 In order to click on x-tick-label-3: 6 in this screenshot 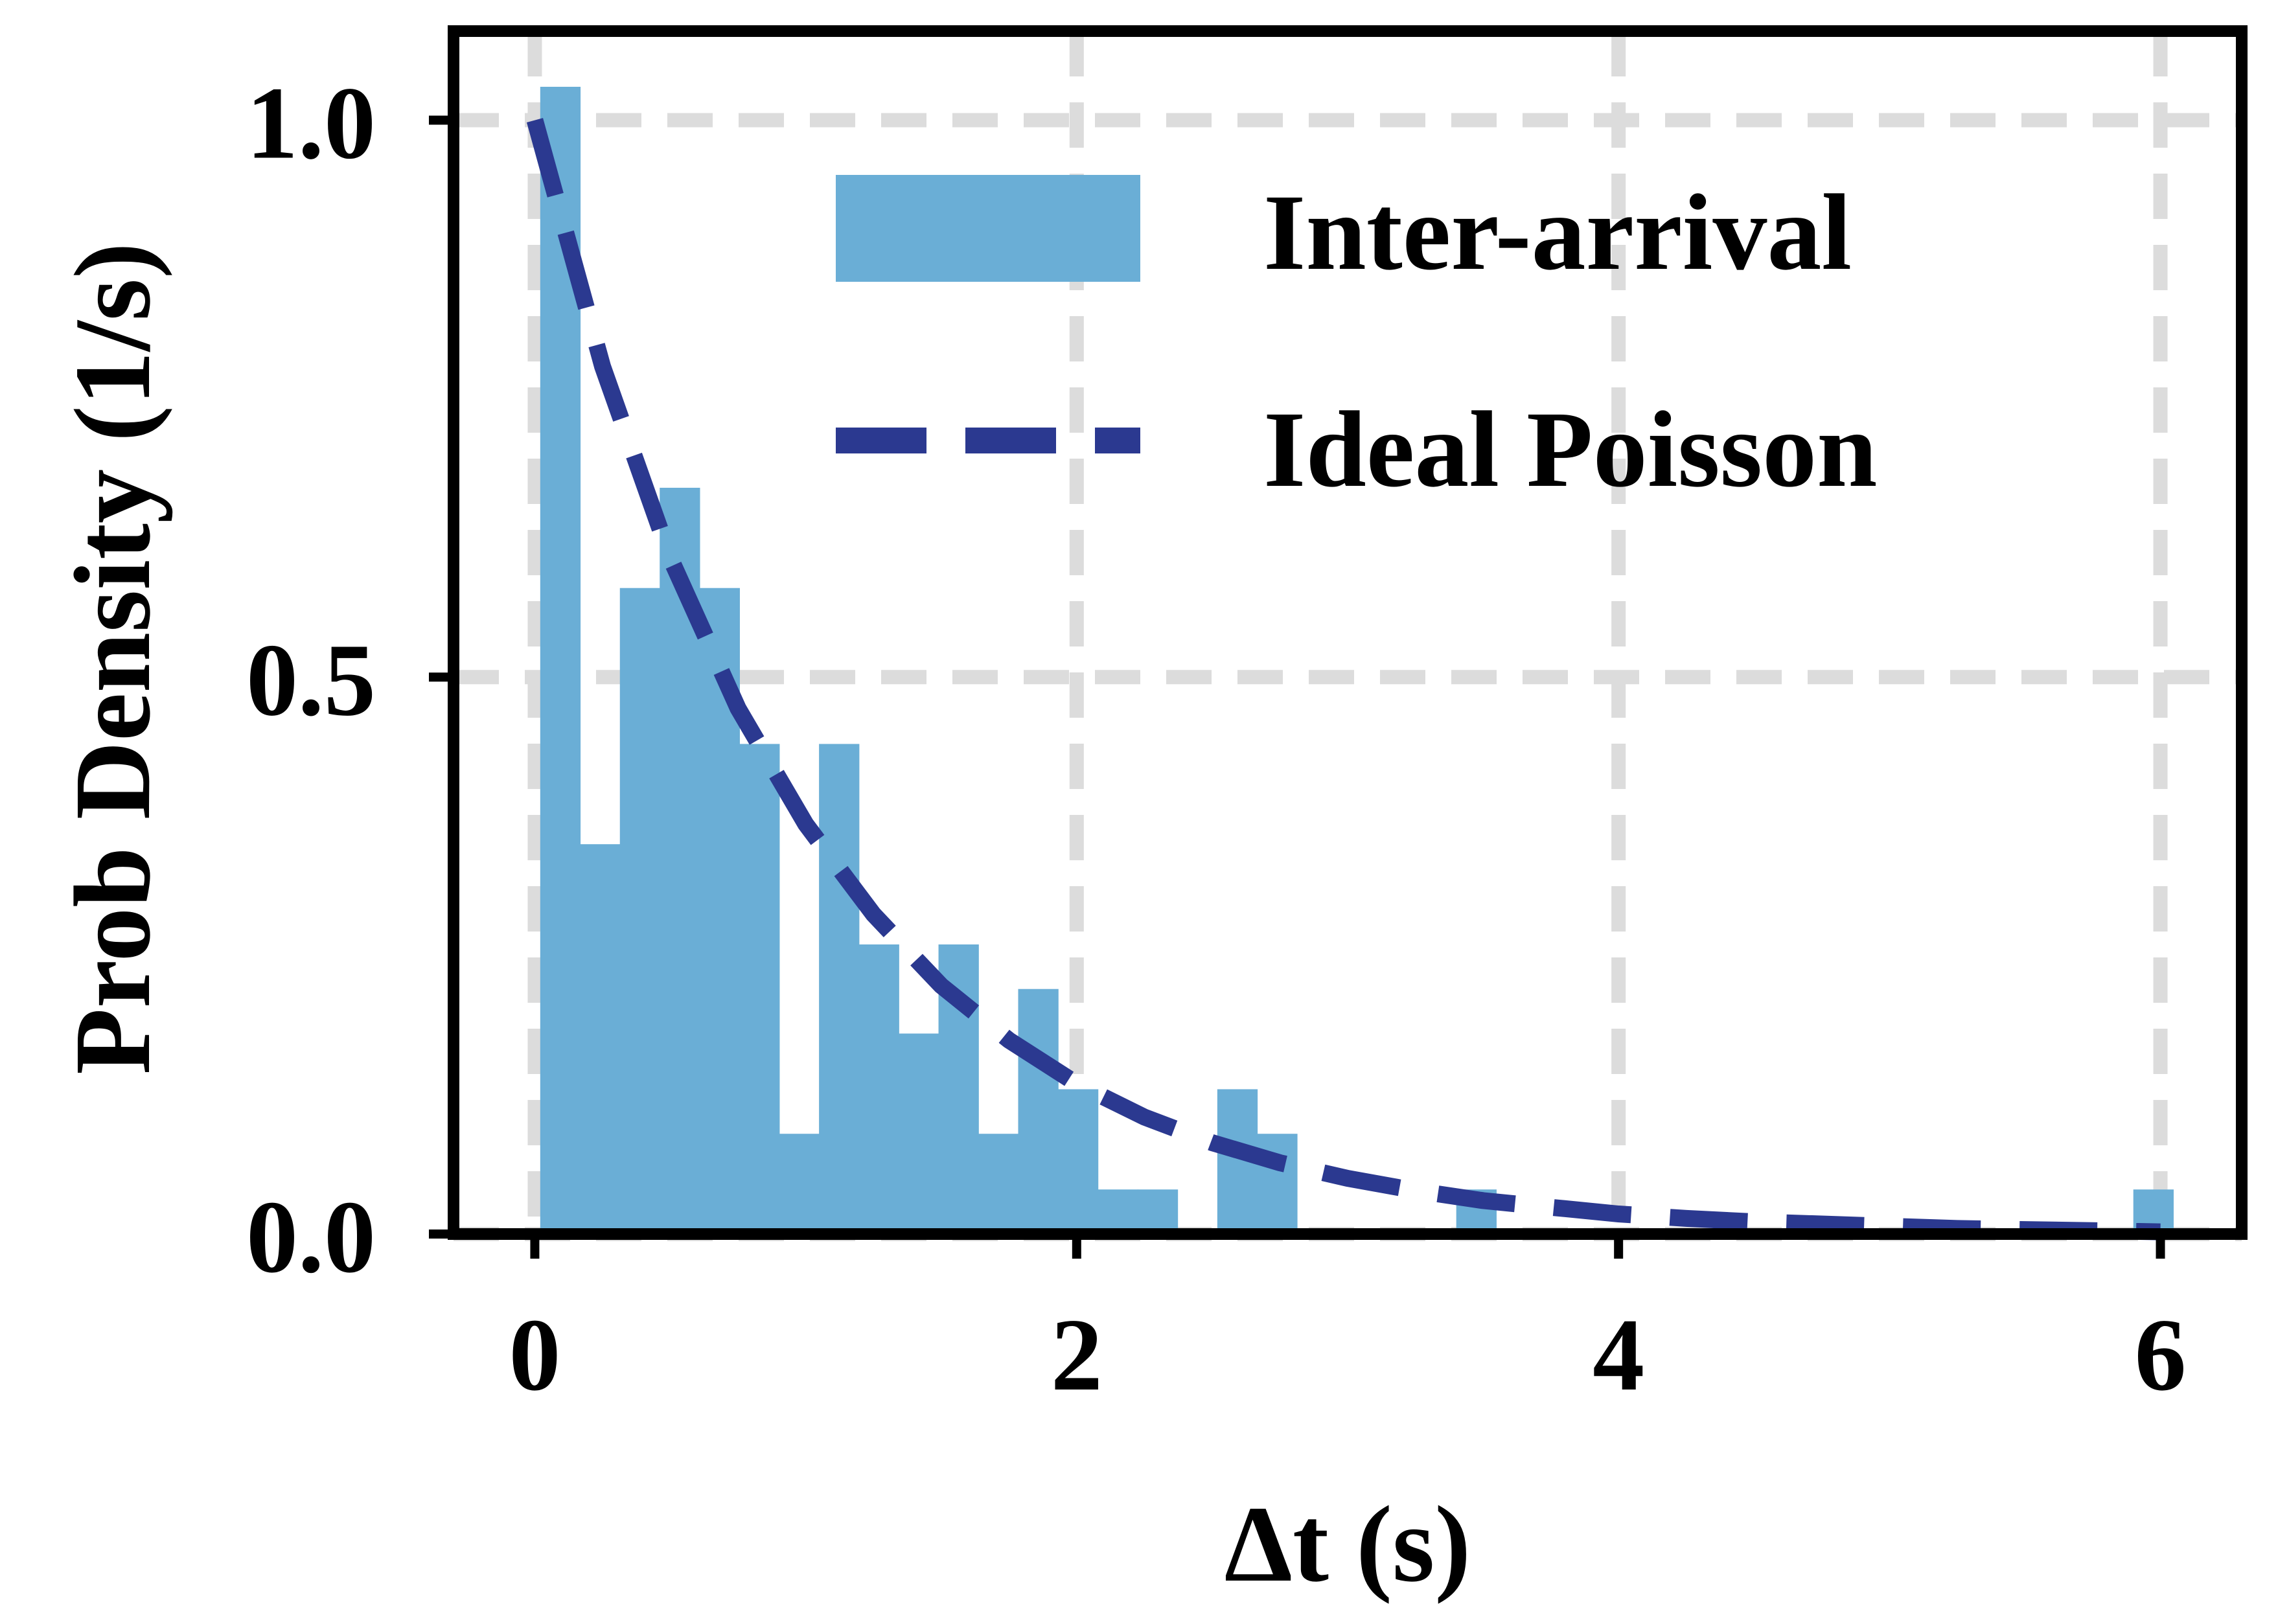, I will do `click(2161, 1354)`.